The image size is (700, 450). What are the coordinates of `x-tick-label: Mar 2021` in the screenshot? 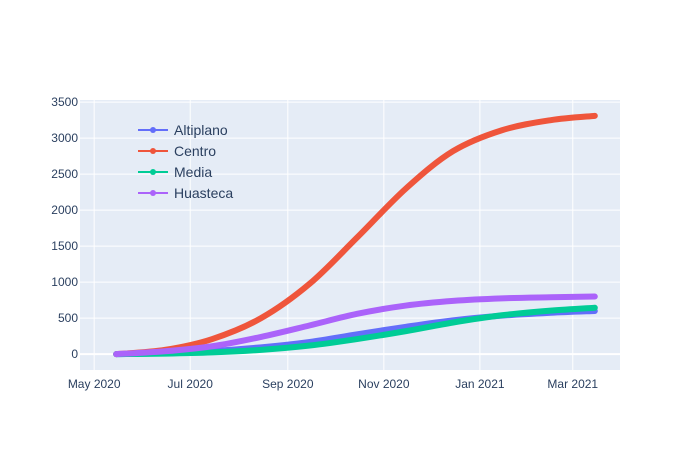 It's located at (572, 384).